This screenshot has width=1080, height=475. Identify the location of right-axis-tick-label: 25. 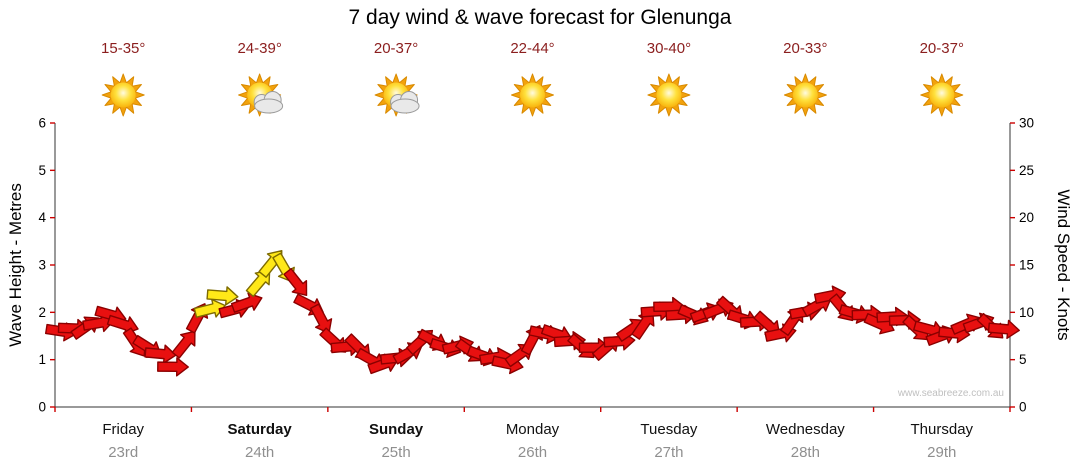
(1026, 170).